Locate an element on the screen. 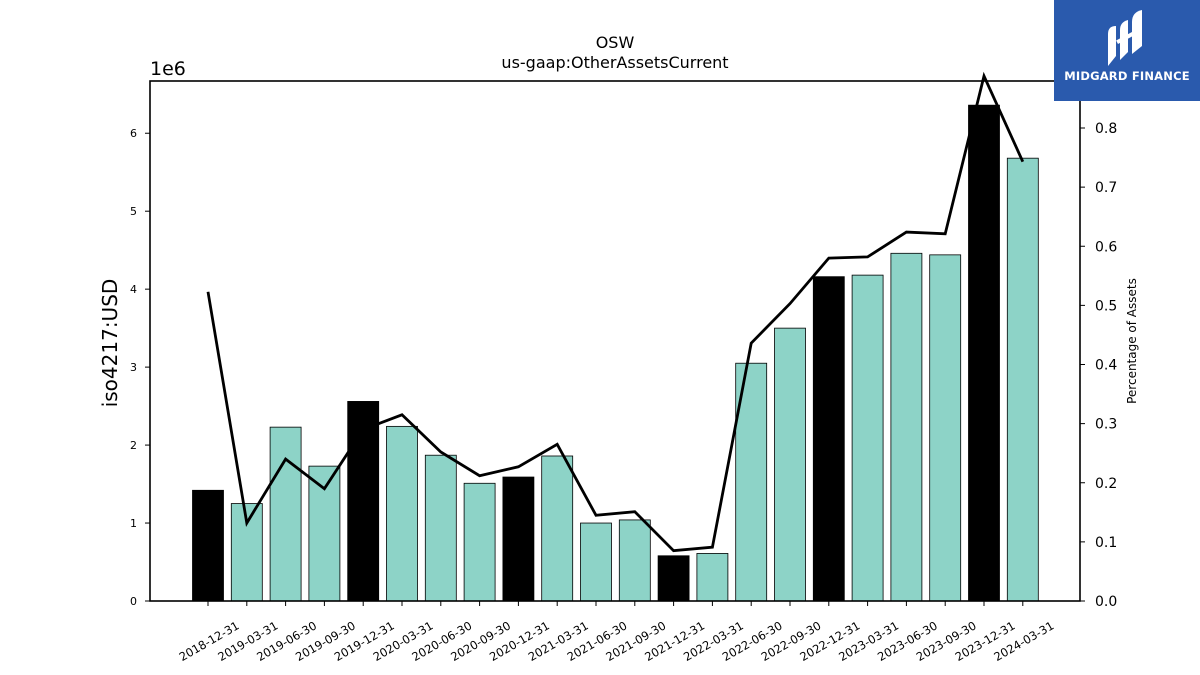  y2-tick-label: 0.5 is located at coordinates (1106, 306).